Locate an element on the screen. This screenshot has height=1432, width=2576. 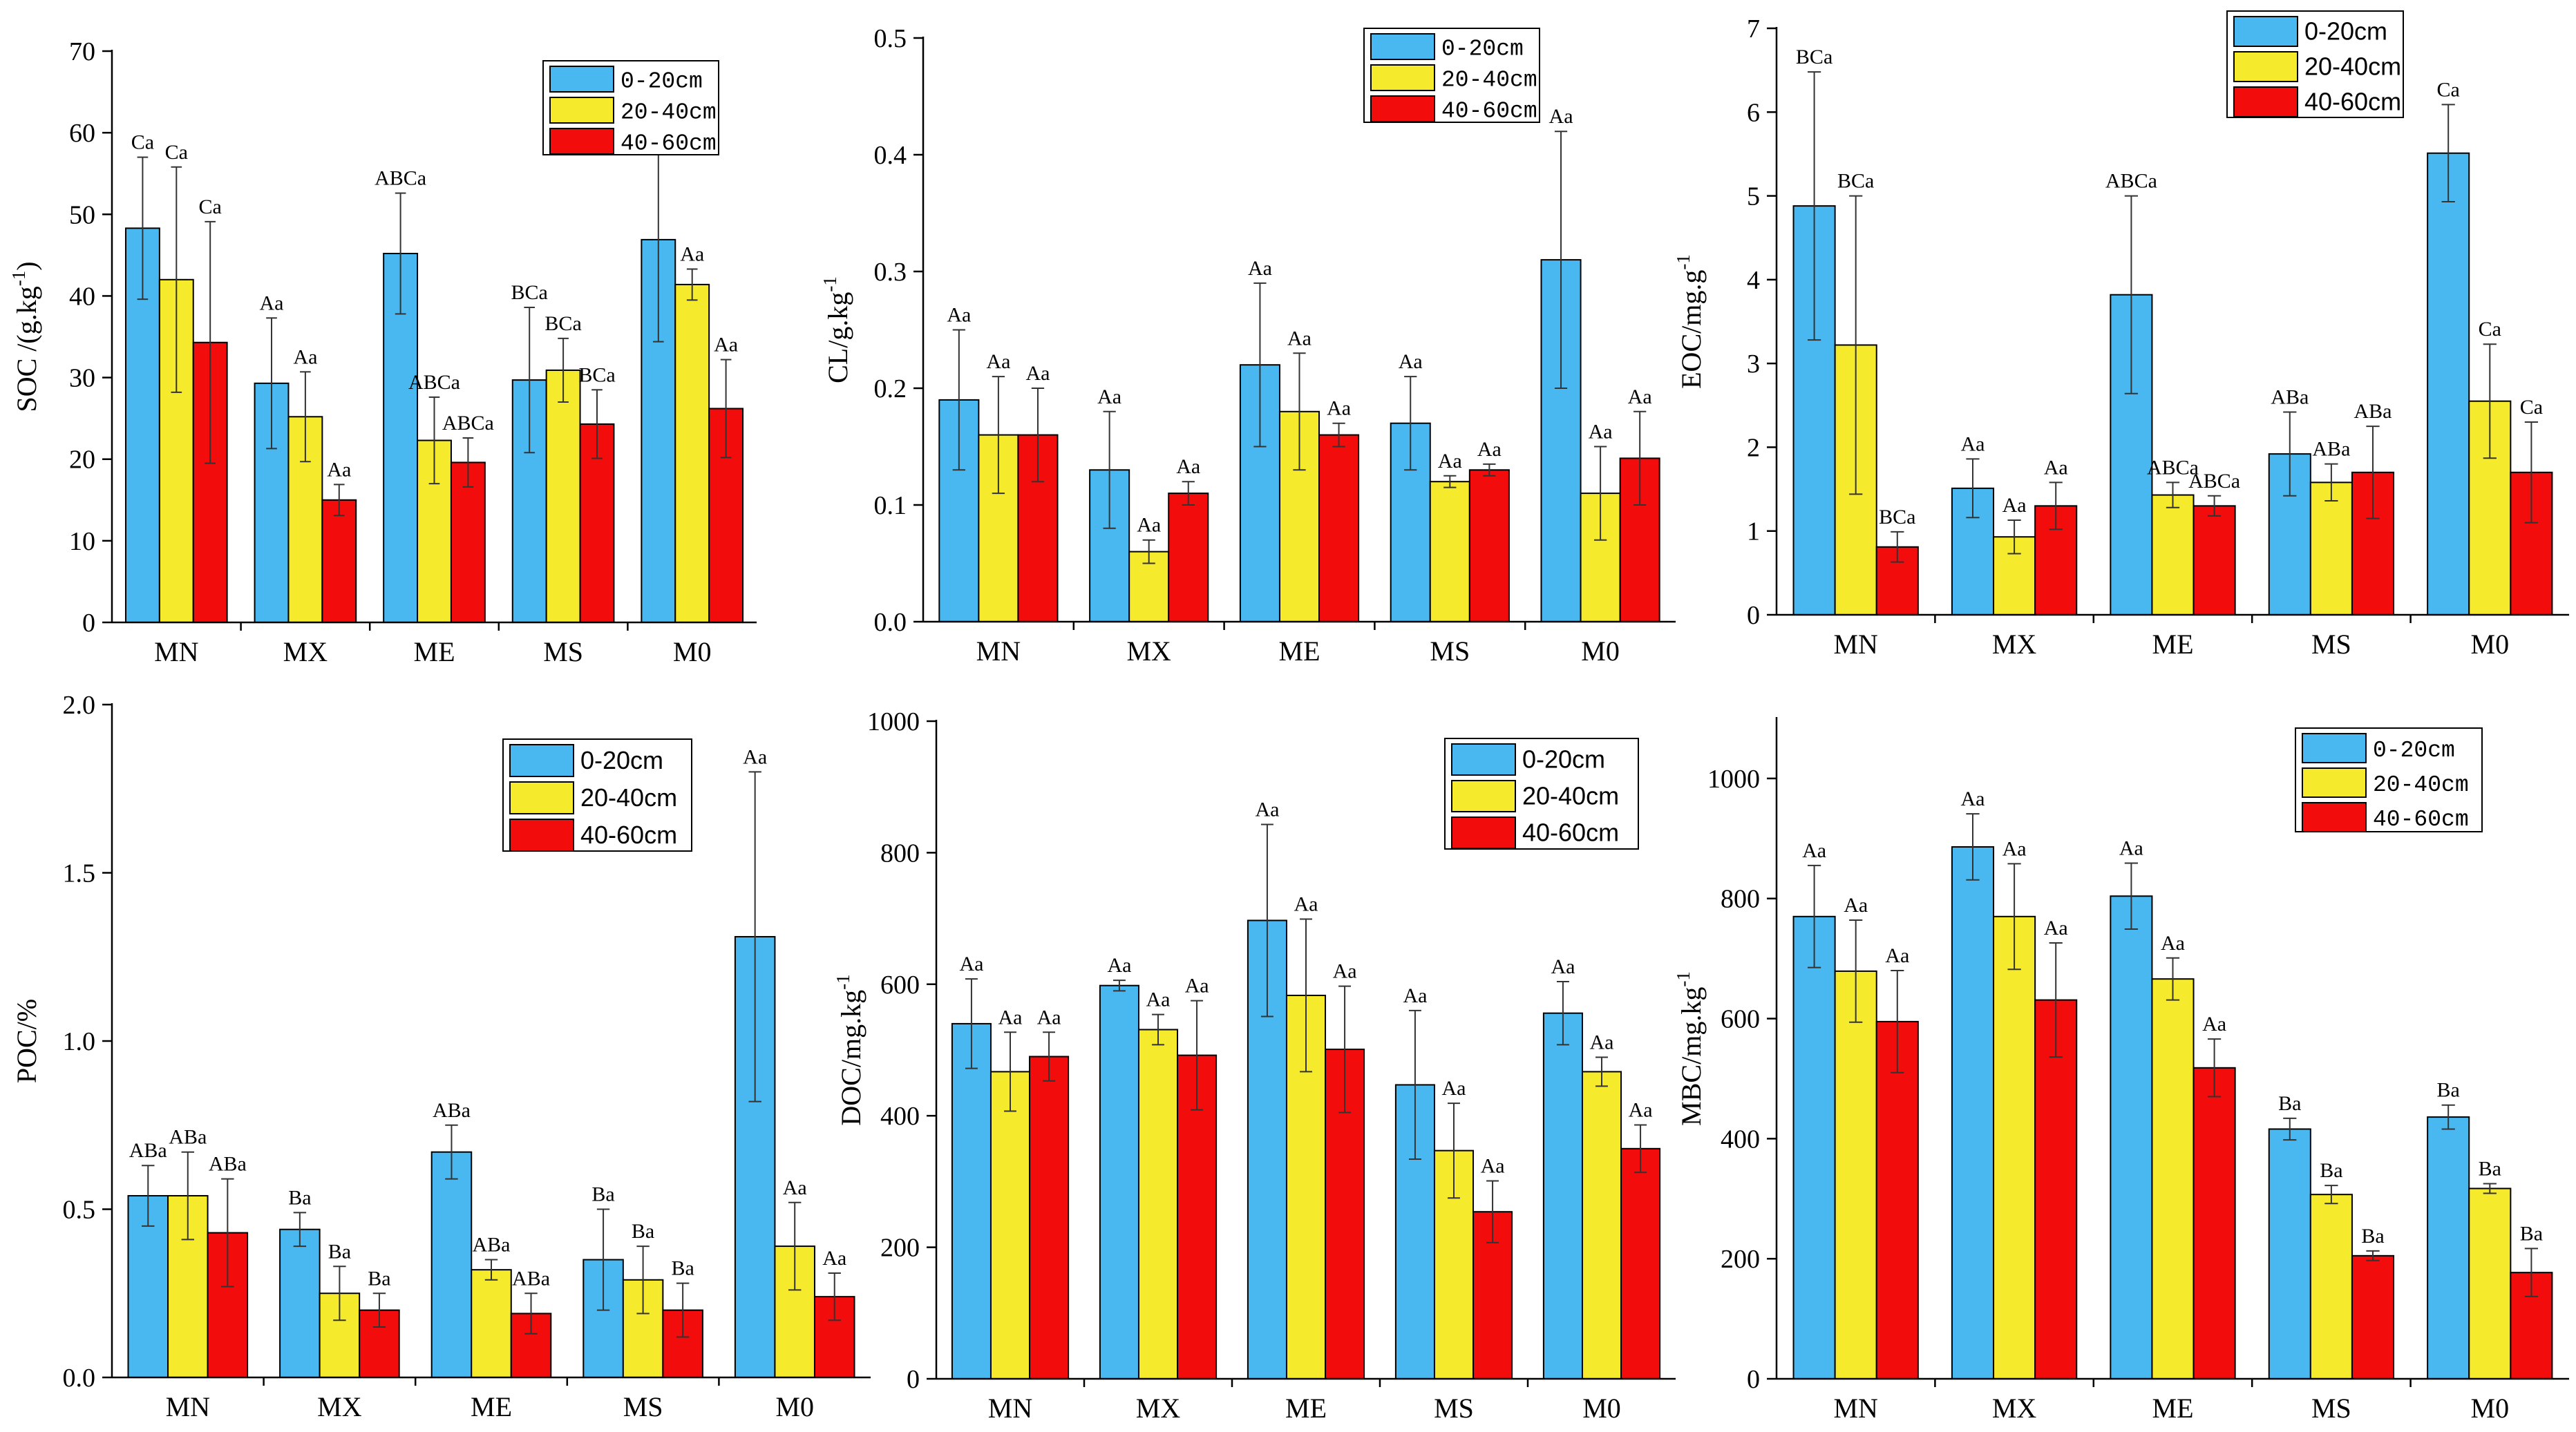
bar-m0-40-60cm is located at coordinates (1640, 1263).